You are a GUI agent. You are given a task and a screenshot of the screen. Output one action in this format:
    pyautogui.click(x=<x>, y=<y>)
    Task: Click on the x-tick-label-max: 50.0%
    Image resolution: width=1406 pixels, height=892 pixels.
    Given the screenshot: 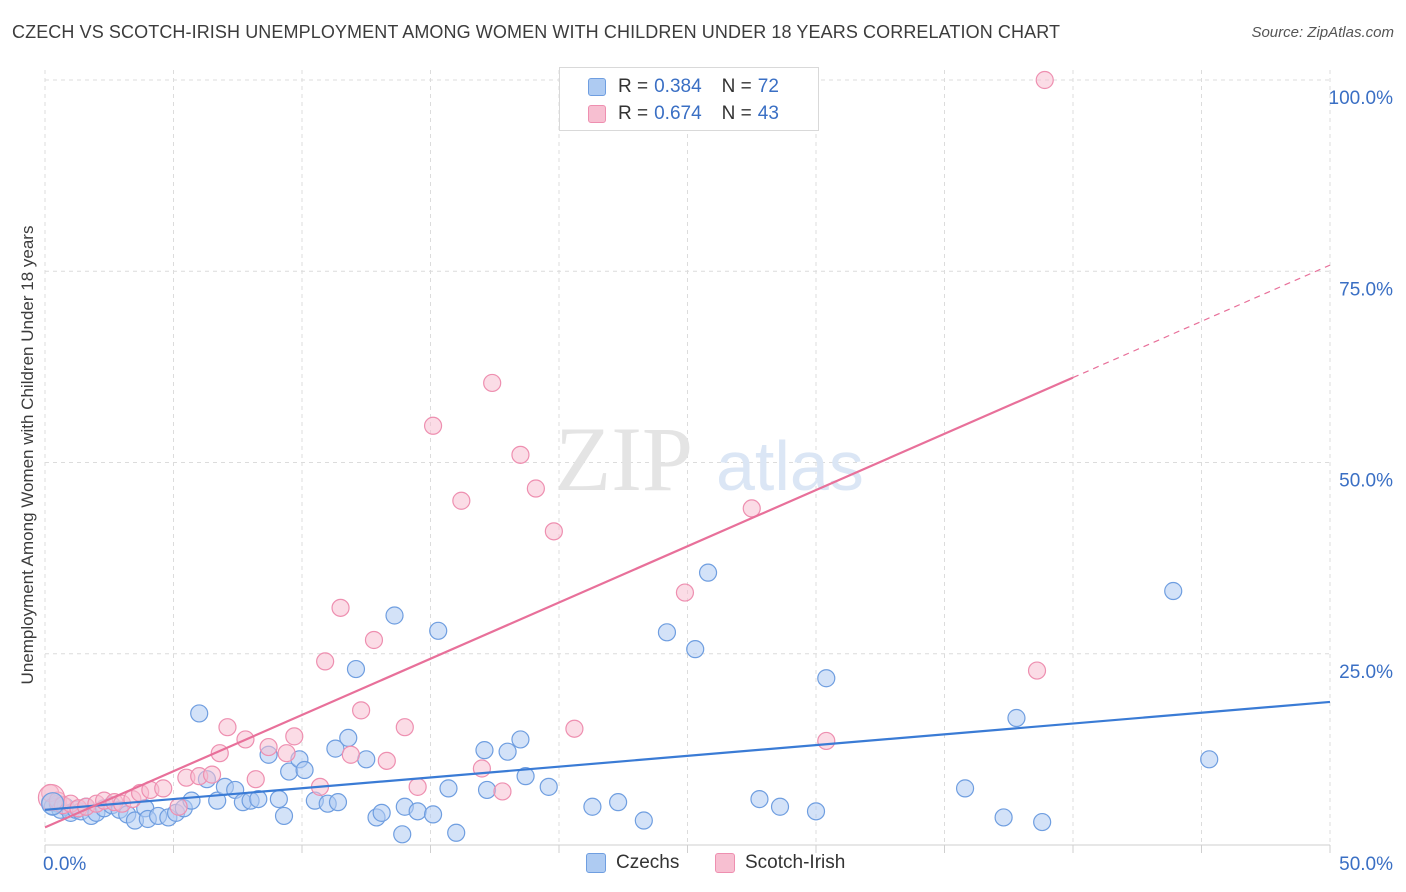 What is the action you would take?
    pyautogui.click(x=1366, y=864)
    